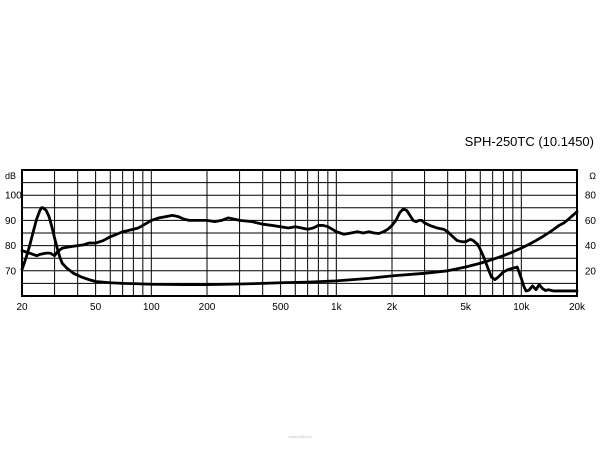  What do you see at coordinates (11, 271) in the screenshot?
I see `y-left-tick-label: 70` at bounding box center [11, 271].